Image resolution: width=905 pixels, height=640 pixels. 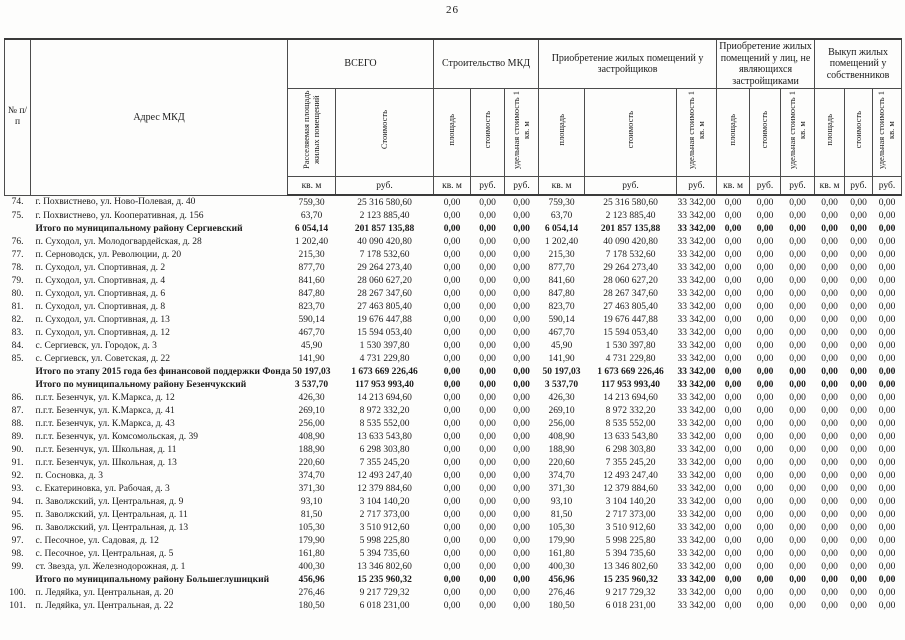 What do you see at coordinates (384, 566) in the screenshot?
I see `cell-total-cost: 13 346 802,60` at bounding box center [384, 566].